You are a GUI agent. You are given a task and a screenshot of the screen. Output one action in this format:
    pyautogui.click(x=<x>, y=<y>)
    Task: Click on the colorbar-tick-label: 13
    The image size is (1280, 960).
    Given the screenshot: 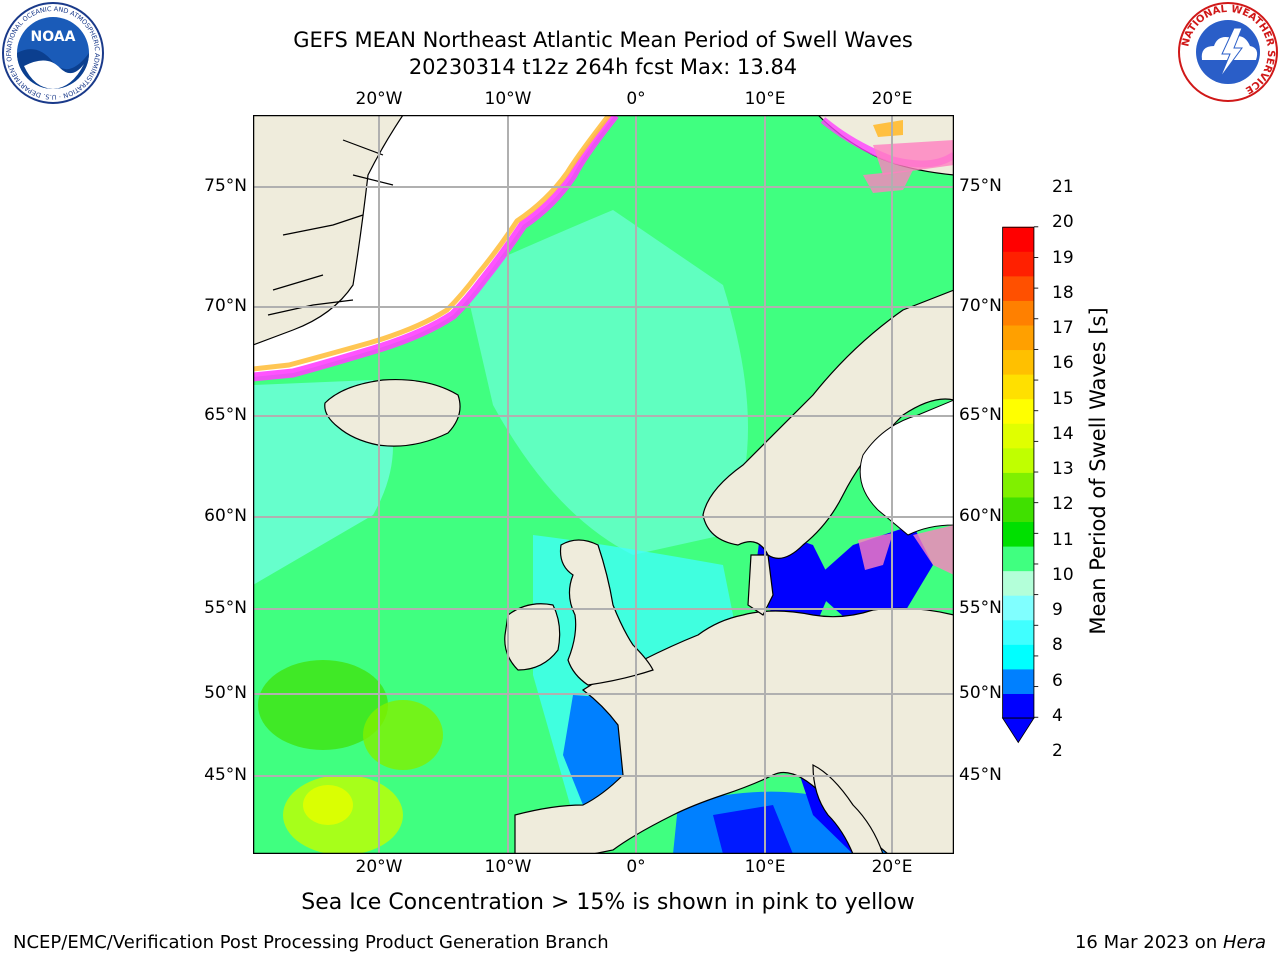 What is the action you would take?
    pyautogui.click(x=1063, y=469)
    